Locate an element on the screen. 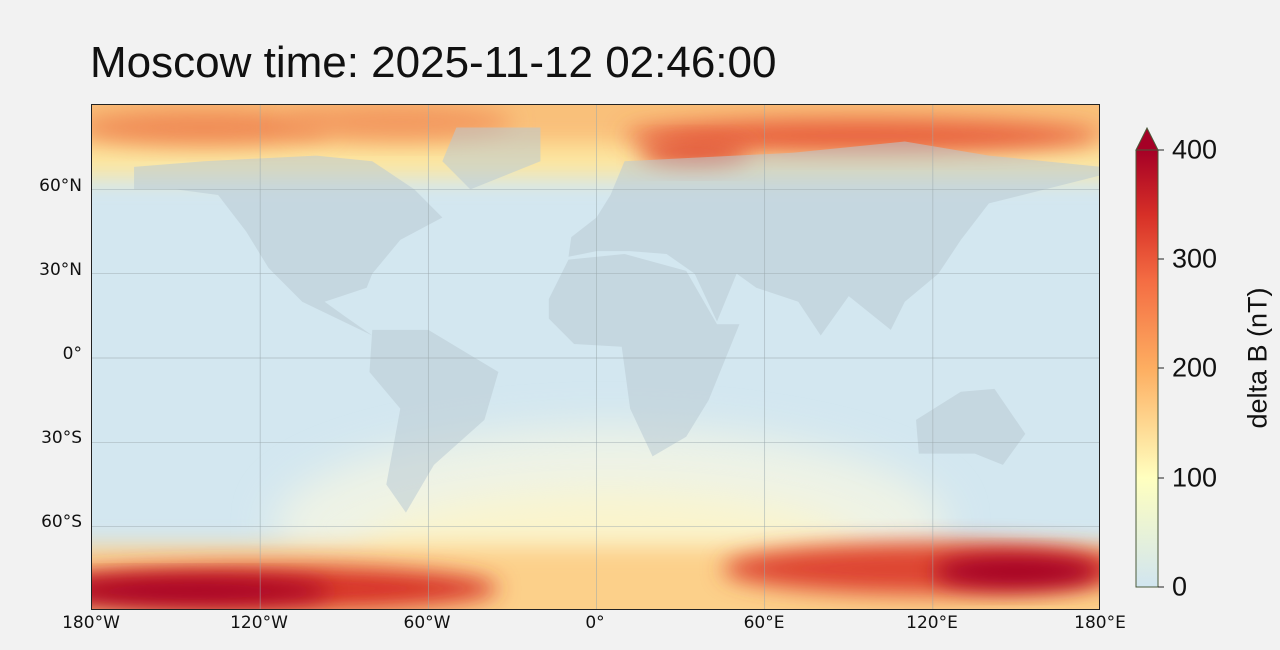  lon-label-60e: 60°E is located at coordinates (764, 623).